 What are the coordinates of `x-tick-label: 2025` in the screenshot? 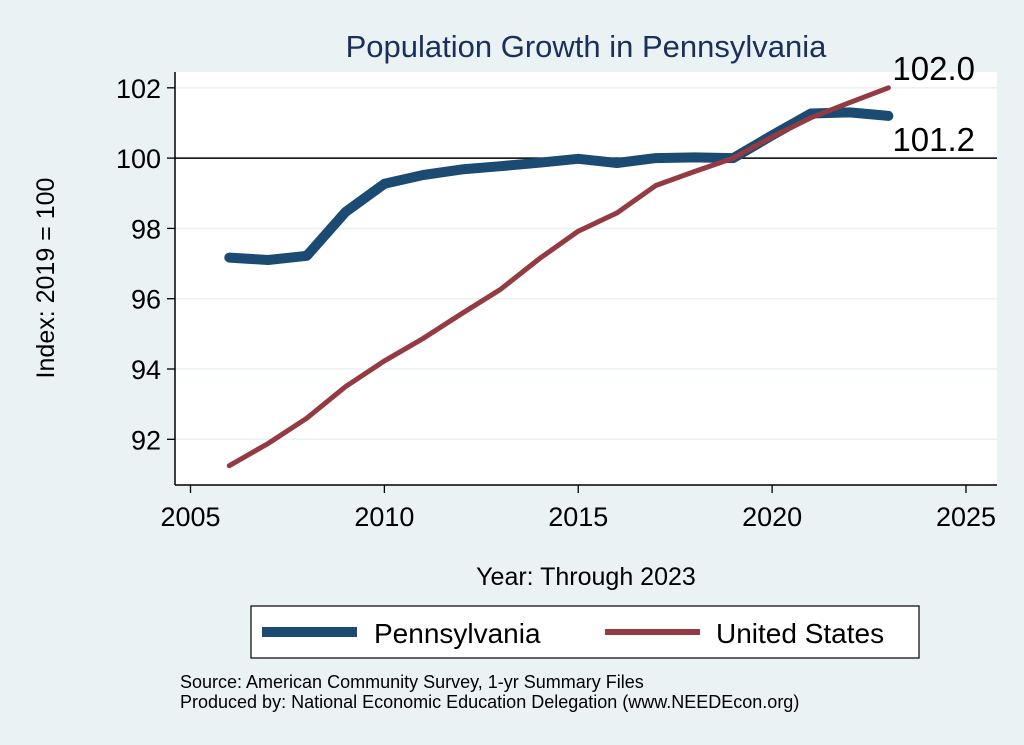 It's located at (966, 517).